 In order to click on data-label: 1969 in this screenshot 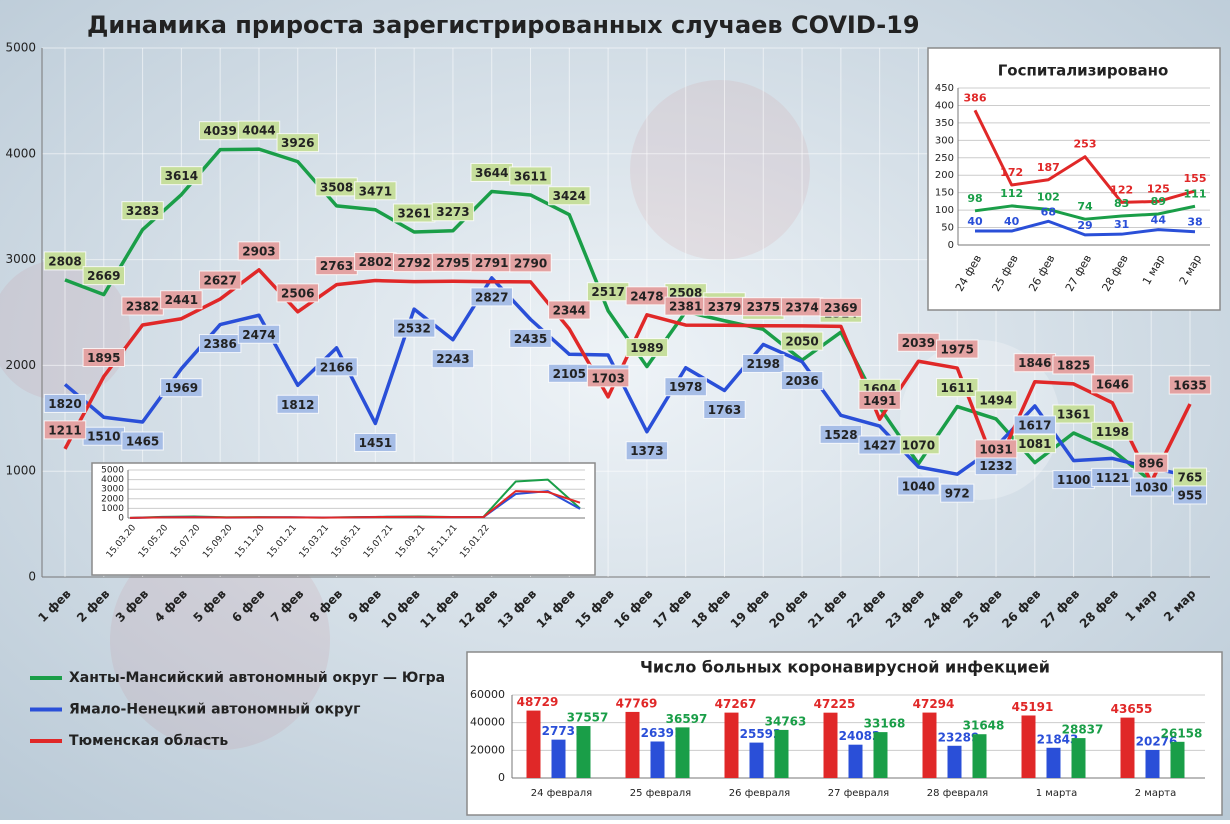, I will do `click(181, 388)`.